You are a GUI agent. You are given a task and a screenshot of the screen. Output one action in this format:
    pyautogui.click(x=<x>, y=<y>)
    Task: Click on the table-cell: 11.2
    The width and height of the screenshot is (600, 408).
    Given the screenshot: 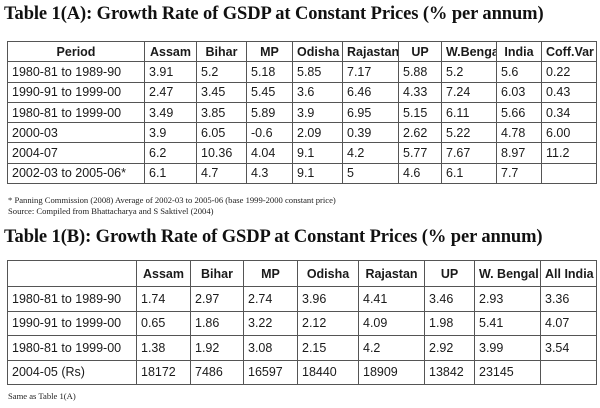 What is the action you would take?
    pyautogui.click(x=569, y=153)
    